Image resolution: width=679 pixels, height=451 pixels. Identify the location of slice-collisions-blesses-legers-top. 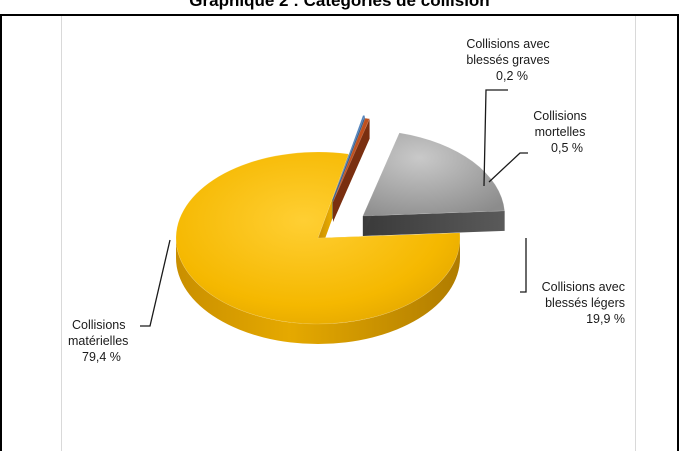
(433, 174).